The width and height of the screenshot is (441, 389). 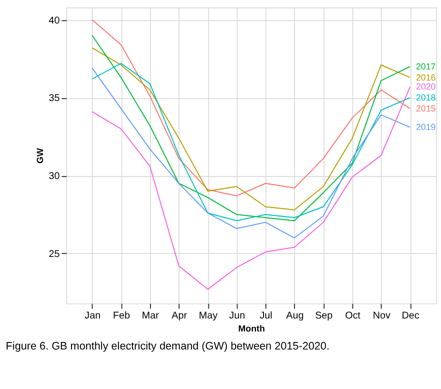 I want to click on series-label: 2020, so click(x=426, y=87).